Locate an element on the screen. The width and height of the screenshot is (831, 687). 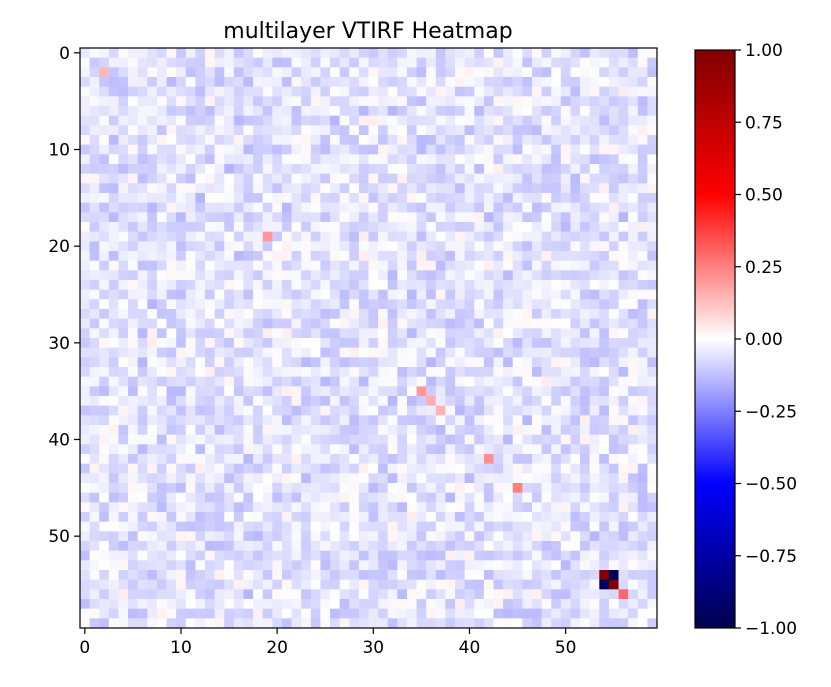
colorbar is located at coordinates (715, 339).